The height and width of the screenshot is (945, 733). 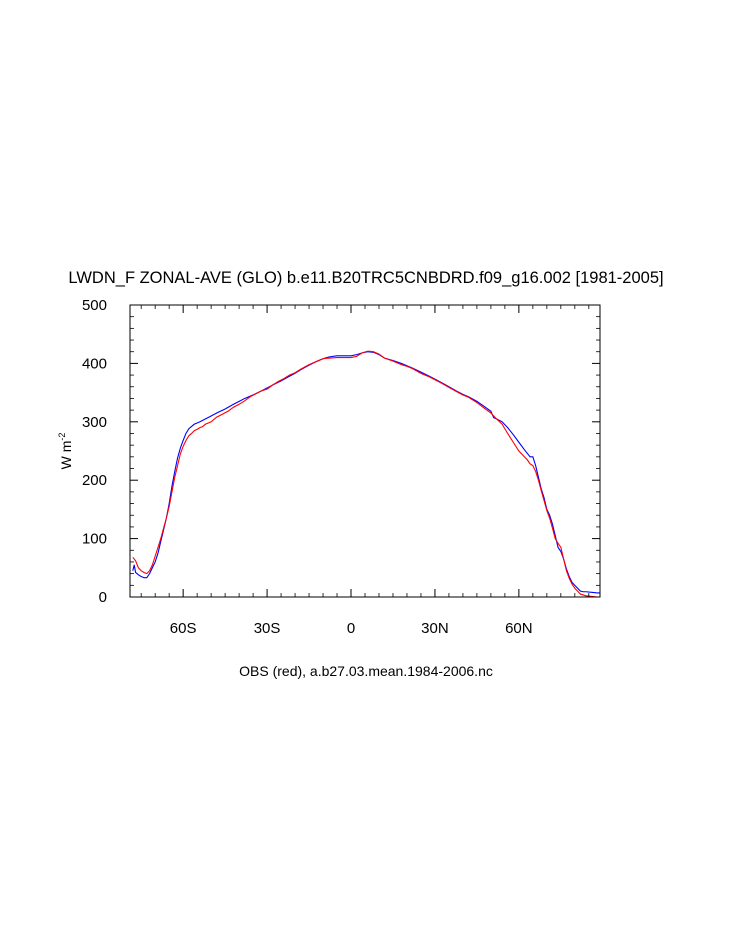 What do you see at coordinates (94, 305) in the screenshot?
I see `y-tick-label-5: 500` at bounding box center [94, 305].